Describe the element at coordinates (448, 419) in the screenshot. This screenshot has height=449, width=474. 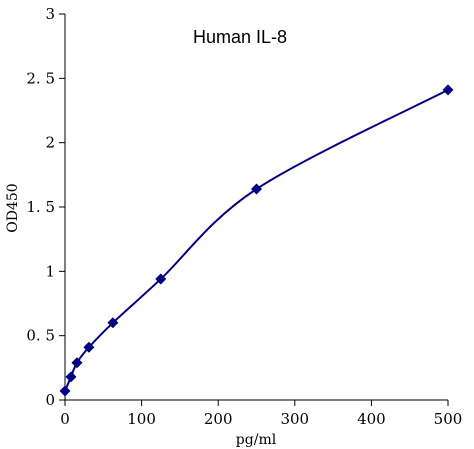
I see `x-tick-label: 500` at that location.